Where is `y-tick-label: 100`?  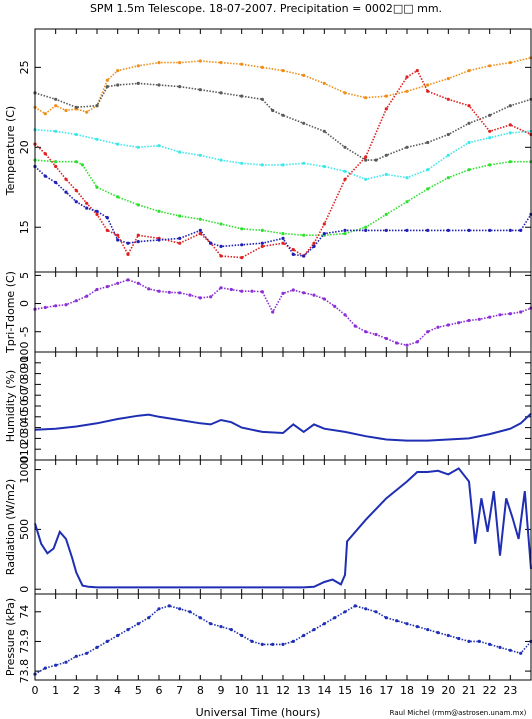
y-tick-label: 100 is located at coordinates (24, 352).